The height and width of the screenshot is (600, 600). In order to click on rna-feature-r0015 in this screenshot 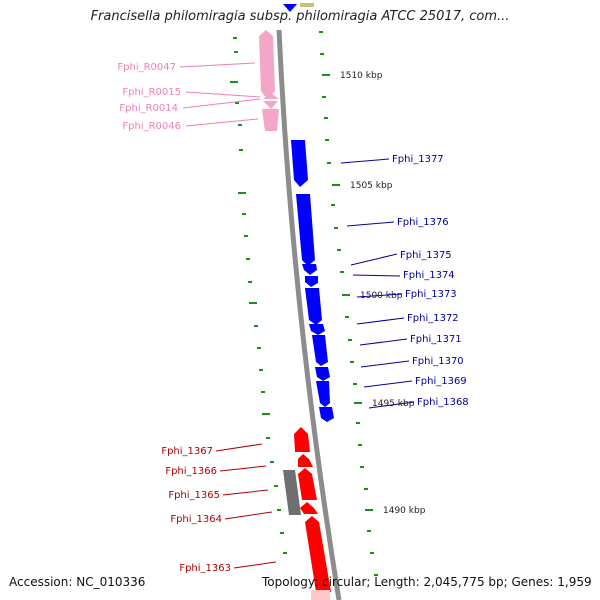, I will do `click(271, 96)`.